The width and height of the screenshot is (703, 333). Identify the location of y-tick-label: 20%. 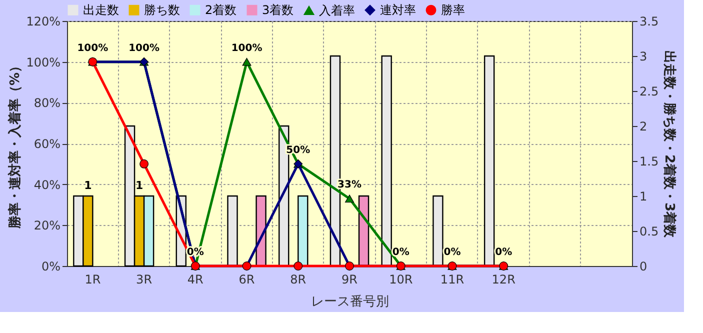
(47, 225).